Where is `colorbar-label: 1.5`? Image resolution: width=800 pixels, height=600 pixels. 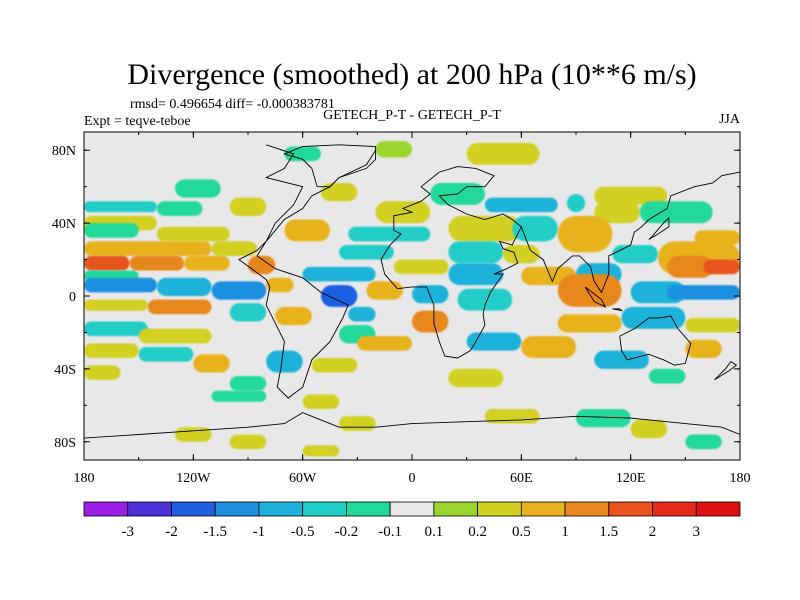 colorbar-label: 1.5 is located at coordinates (608, 532).